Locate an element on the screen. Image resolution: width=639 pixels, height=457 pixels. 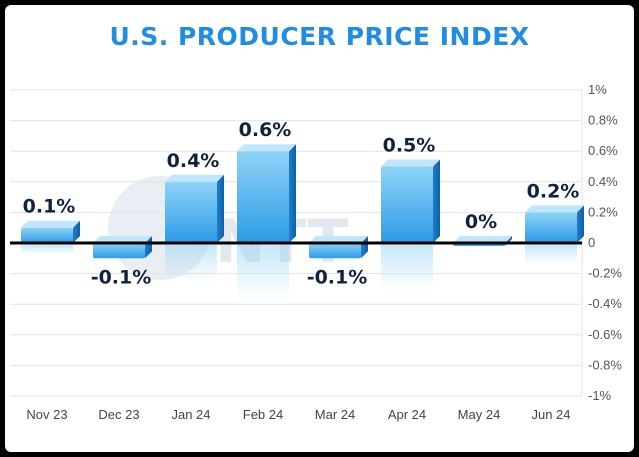
y-tick-label: 1% is located at coordinates (597, 89).